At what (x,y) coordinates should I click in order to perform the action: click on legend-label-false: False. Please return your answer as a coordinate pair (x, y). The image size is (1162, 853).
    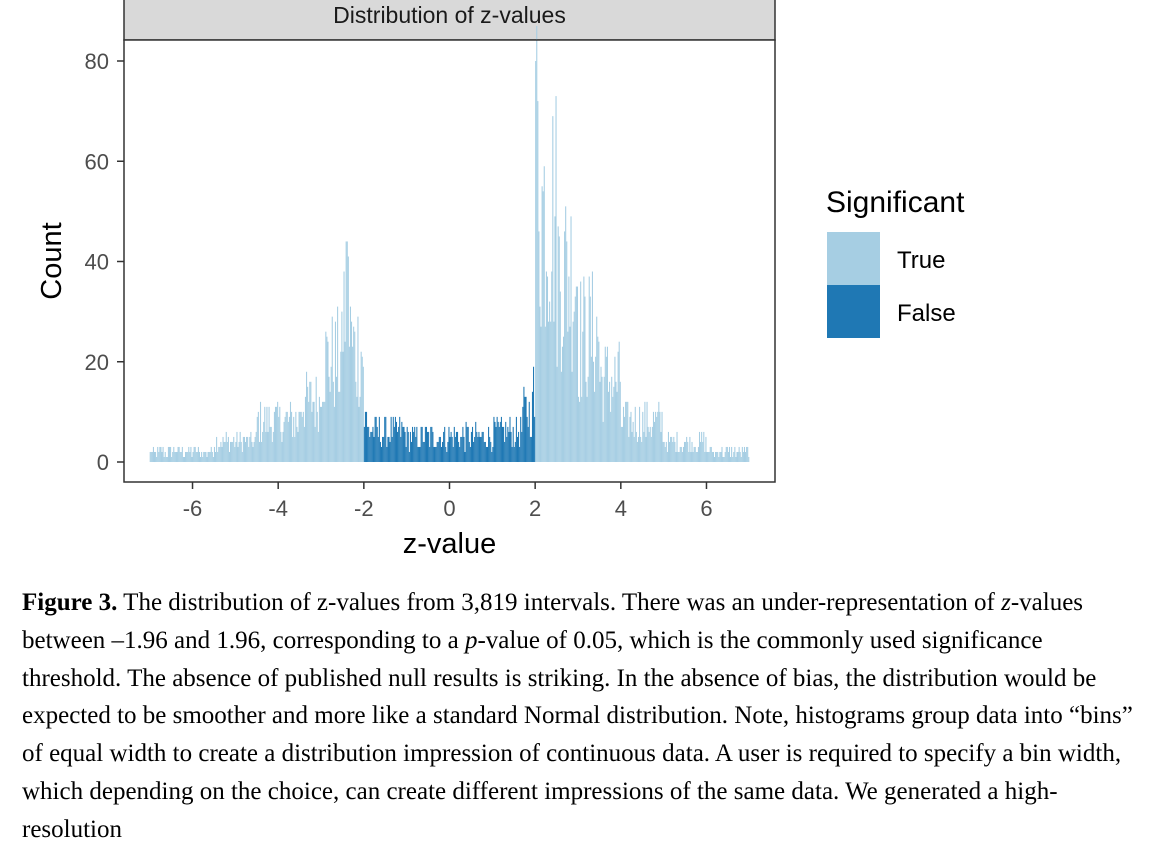
    Looking at the image, I should click on (926, 313).